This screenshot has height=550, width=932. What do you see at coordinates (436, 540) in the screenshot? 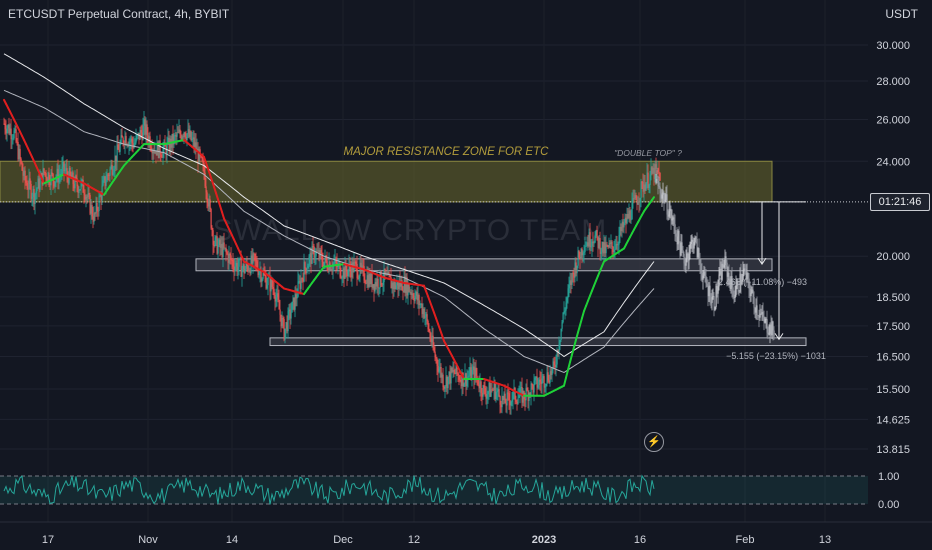
I see `time-axis: 17 Nov 14 Dec 12 2023 16 Feb 13` at bounding box center [436, 540].